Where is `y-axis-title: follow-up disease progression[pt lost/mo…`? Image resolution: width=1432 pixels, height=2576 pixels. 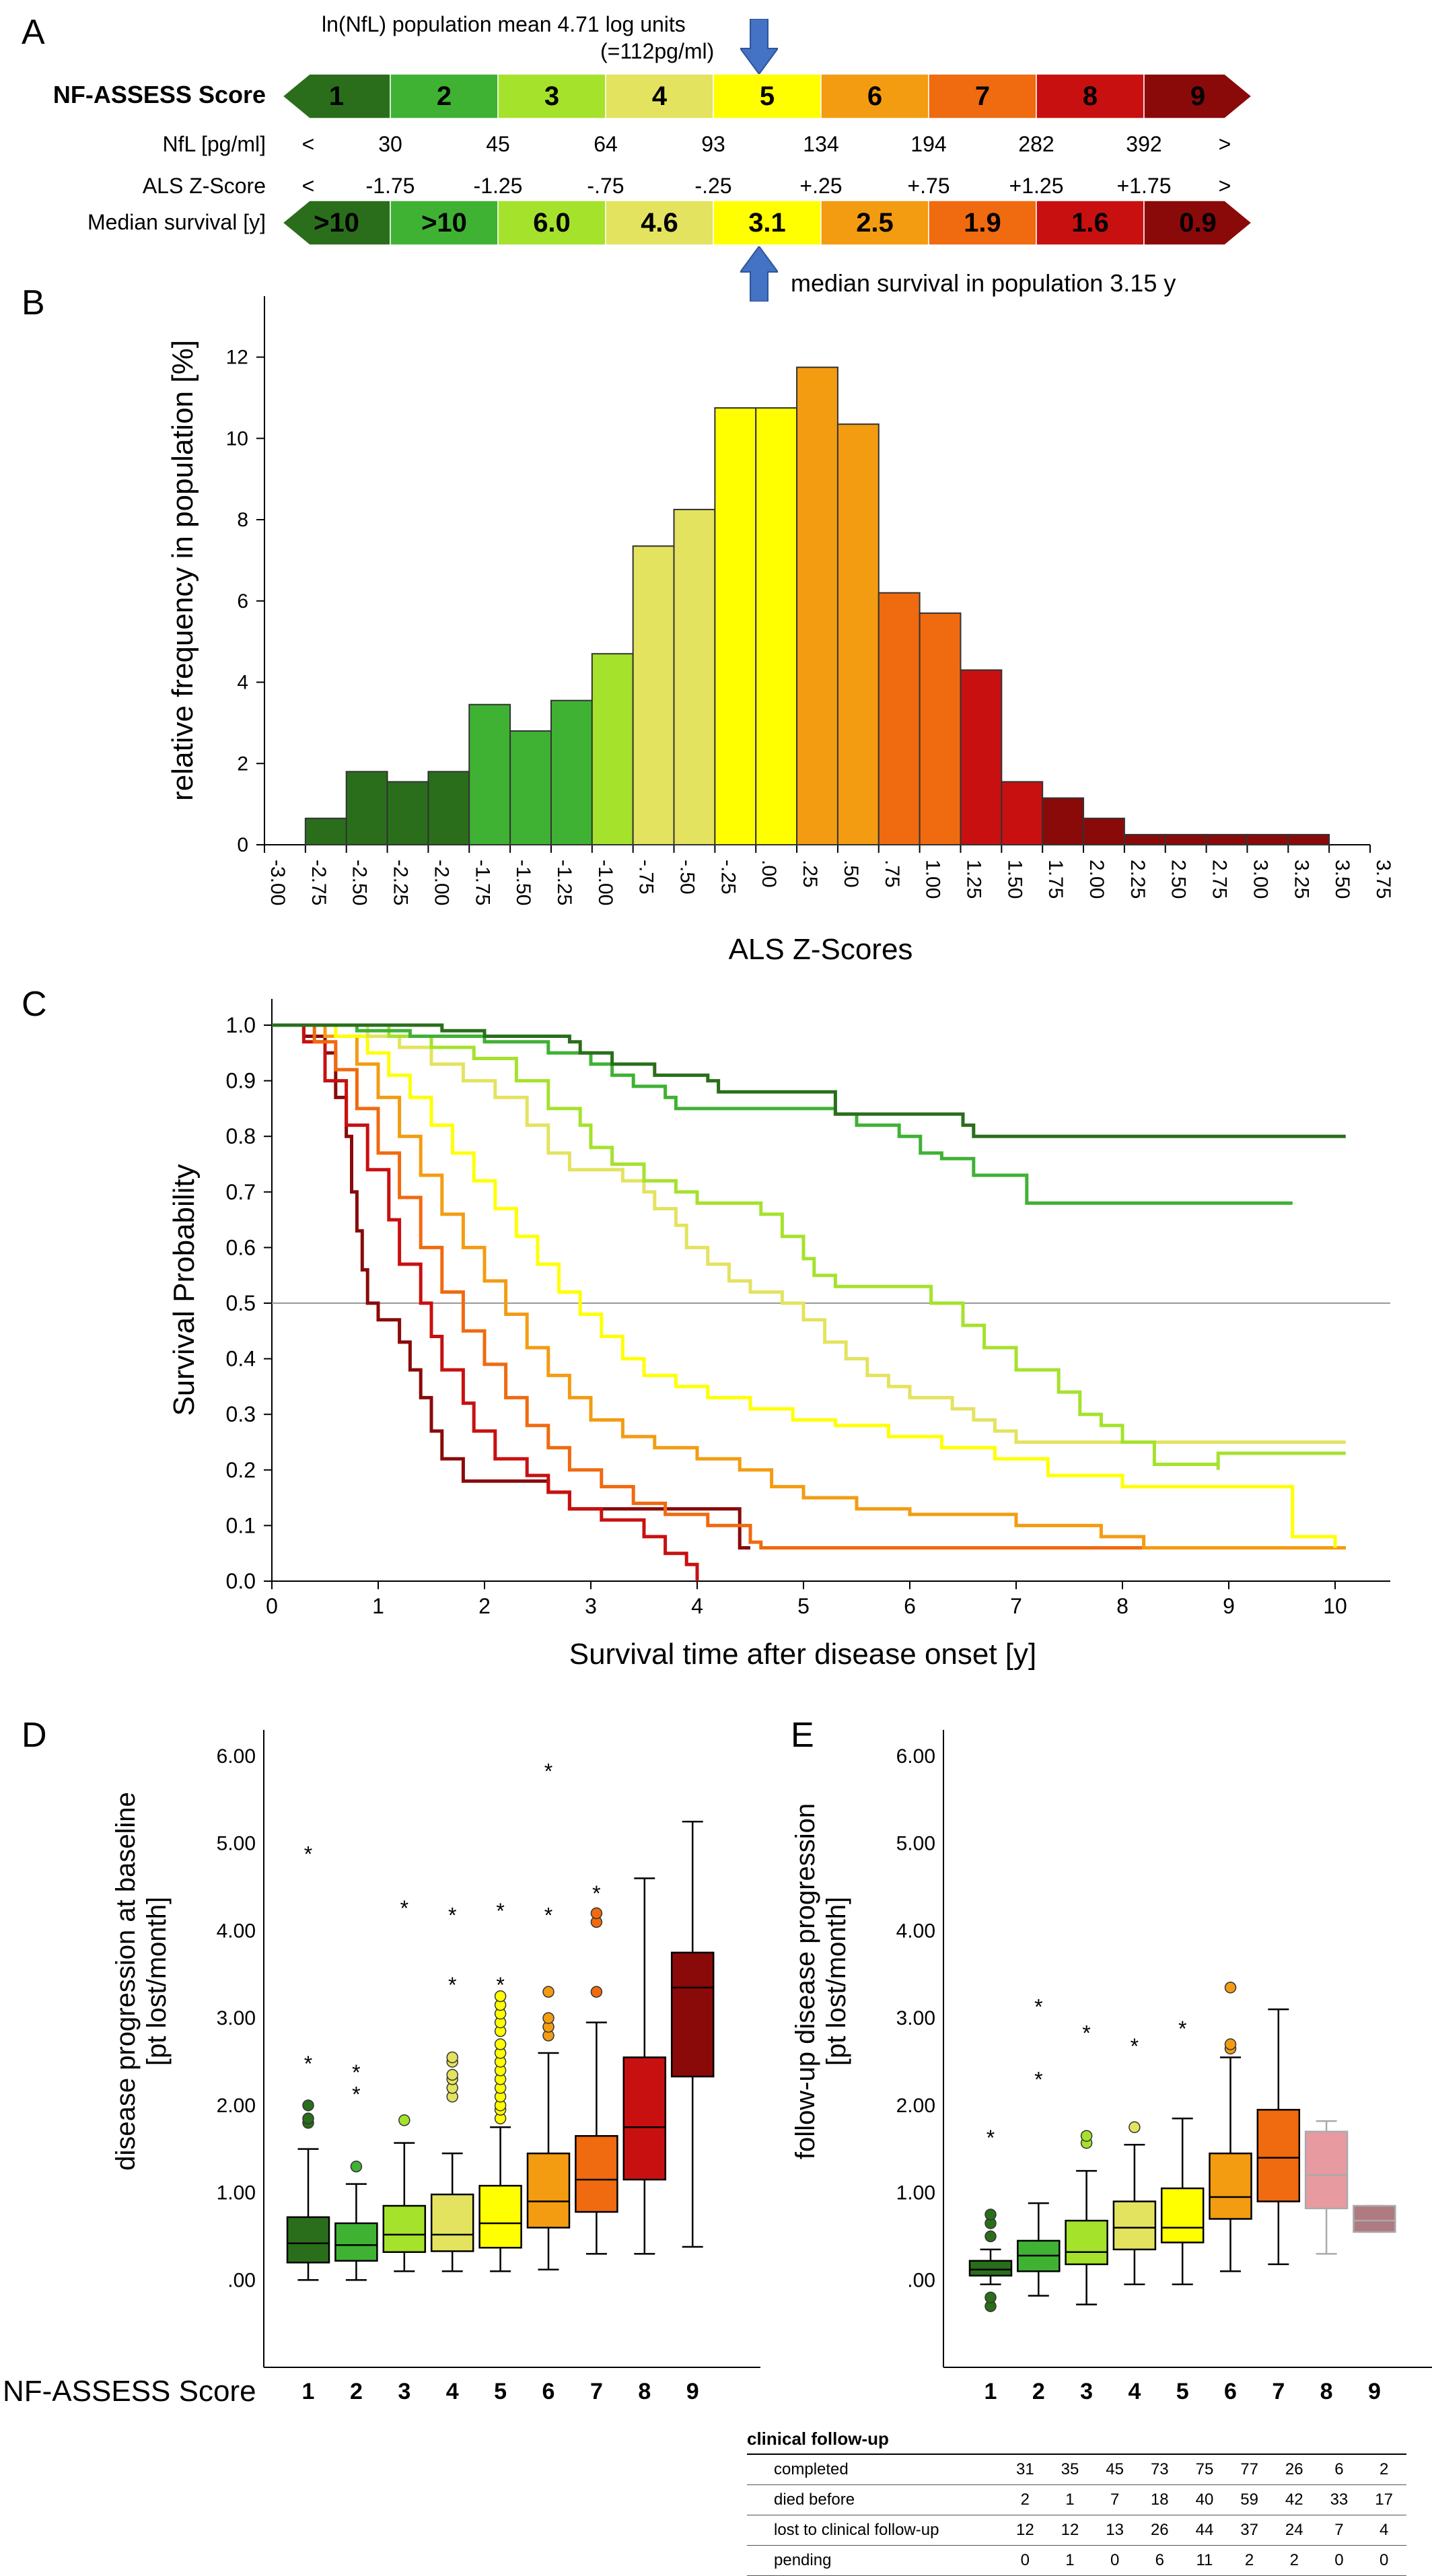
y-axis-title: follow-up disease progression[pt lost/mo… is located at coordinates (821, 1981).